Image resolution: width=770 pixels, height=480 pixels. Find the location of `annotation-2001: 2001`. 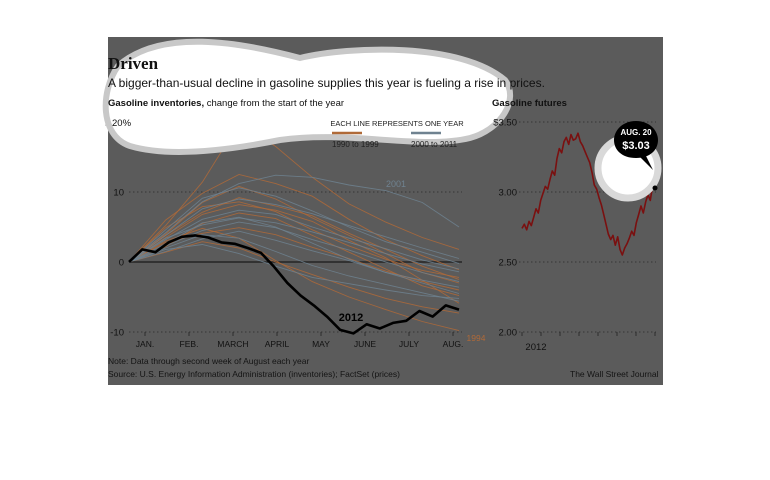

annotation-2001: 2001 is located at coordinates (396, 184).